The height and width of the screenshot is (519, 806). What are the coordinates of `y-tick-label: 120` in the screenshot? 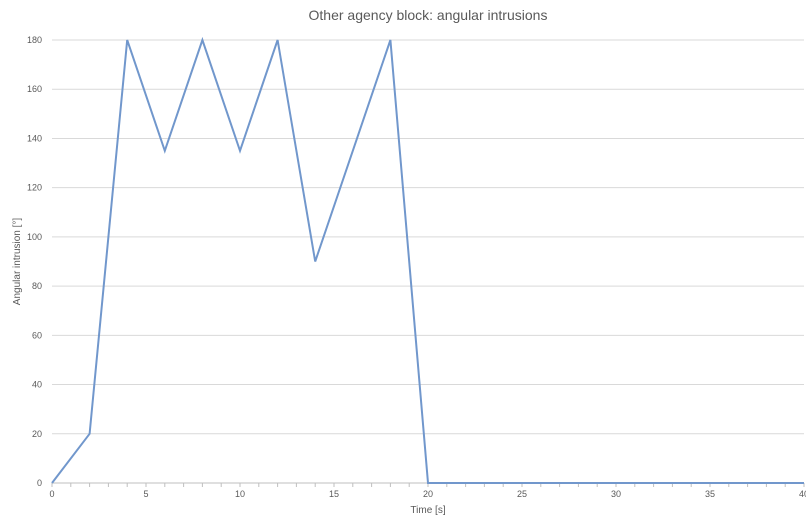 It's located at (34, 188).